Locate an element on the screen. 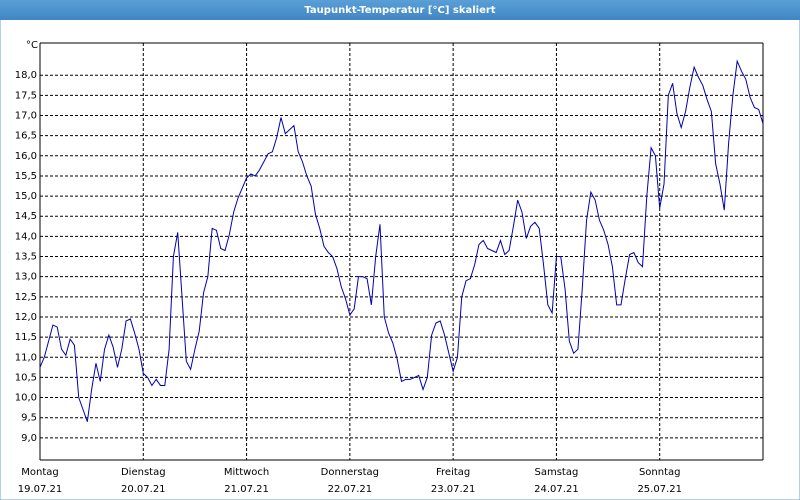 The image size is (800, 500). x-tick-label: Freitag is located at coordinates (453, 472).